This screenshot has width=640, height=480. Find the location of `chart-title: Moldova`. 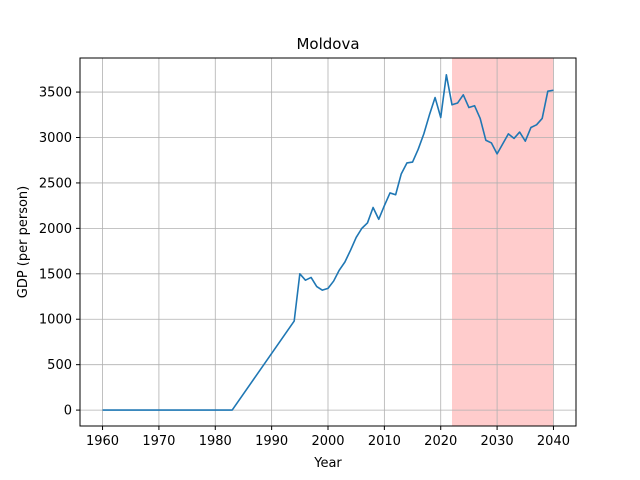

chart-title: Moldova is located at coordinates (327, 44).